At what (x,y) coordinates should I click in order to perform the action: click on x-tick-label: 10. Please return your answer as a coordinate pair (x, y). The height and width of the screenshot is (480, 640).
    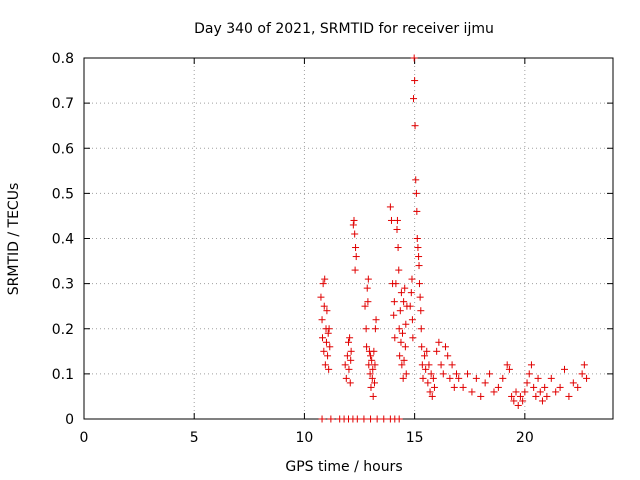
    Looking at the image, I should click on (305, 438).